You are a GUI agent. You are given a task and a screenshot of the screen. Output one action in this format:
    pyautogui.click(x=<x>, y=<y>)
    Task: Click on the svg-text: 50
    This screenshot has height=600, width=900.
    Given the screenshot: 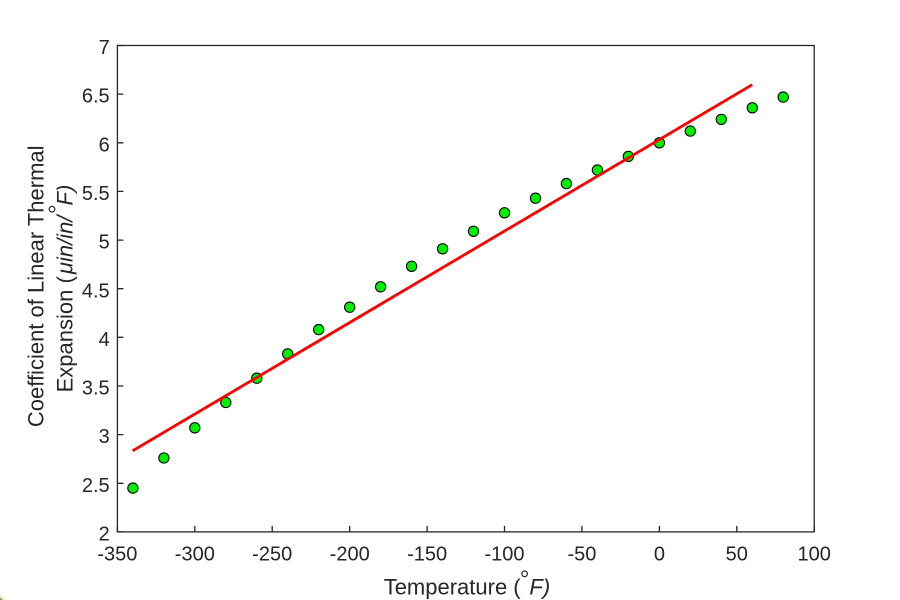 What is the action you would take?
    pyautogui.click(x=737, y=554)
    